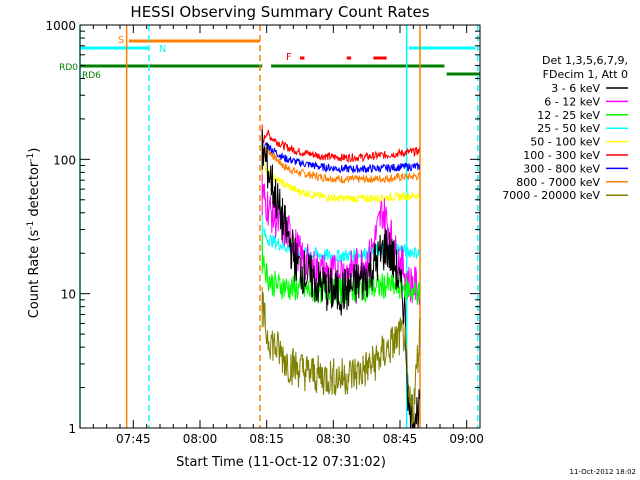 This screenshot has height=480, width=640. I want to click on legend-entry: 300 - 800 keV, so click(561, 168).